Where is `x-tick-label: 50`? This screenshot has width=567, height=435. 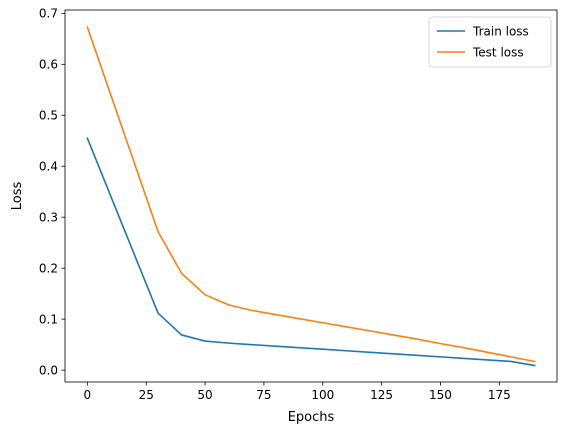 x-tick-label: 50 is located at coordinates (204, 395).